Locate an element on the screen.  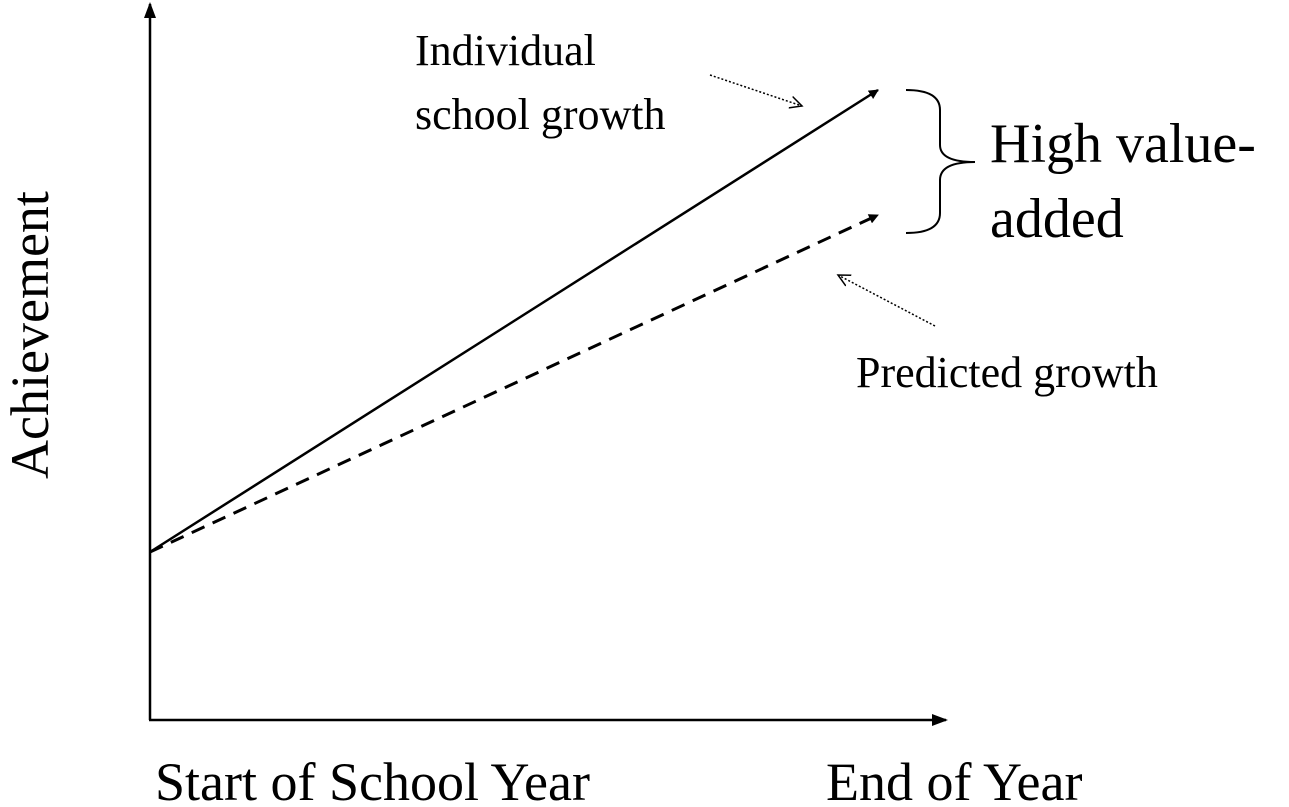
annotation-text: added is located at coordinates (1057, 219).